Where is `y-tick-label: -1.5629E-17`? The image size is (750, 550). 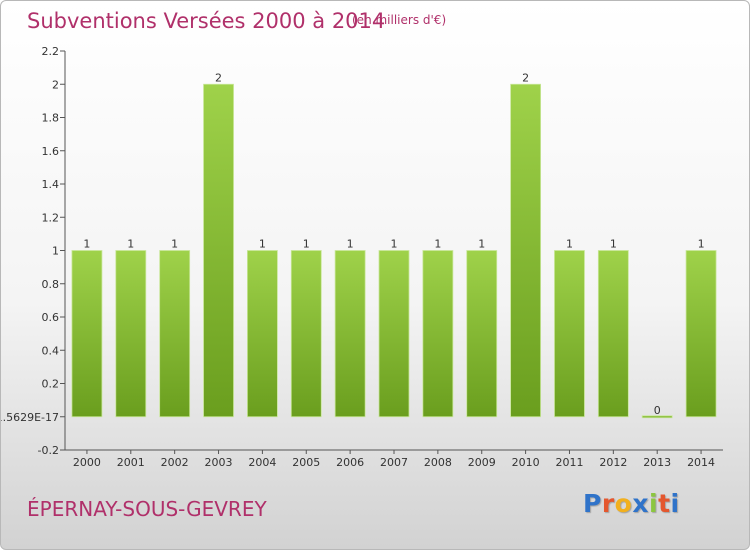 y-tick-label: -1.5629E-17 is located at coordinates (30, 417).